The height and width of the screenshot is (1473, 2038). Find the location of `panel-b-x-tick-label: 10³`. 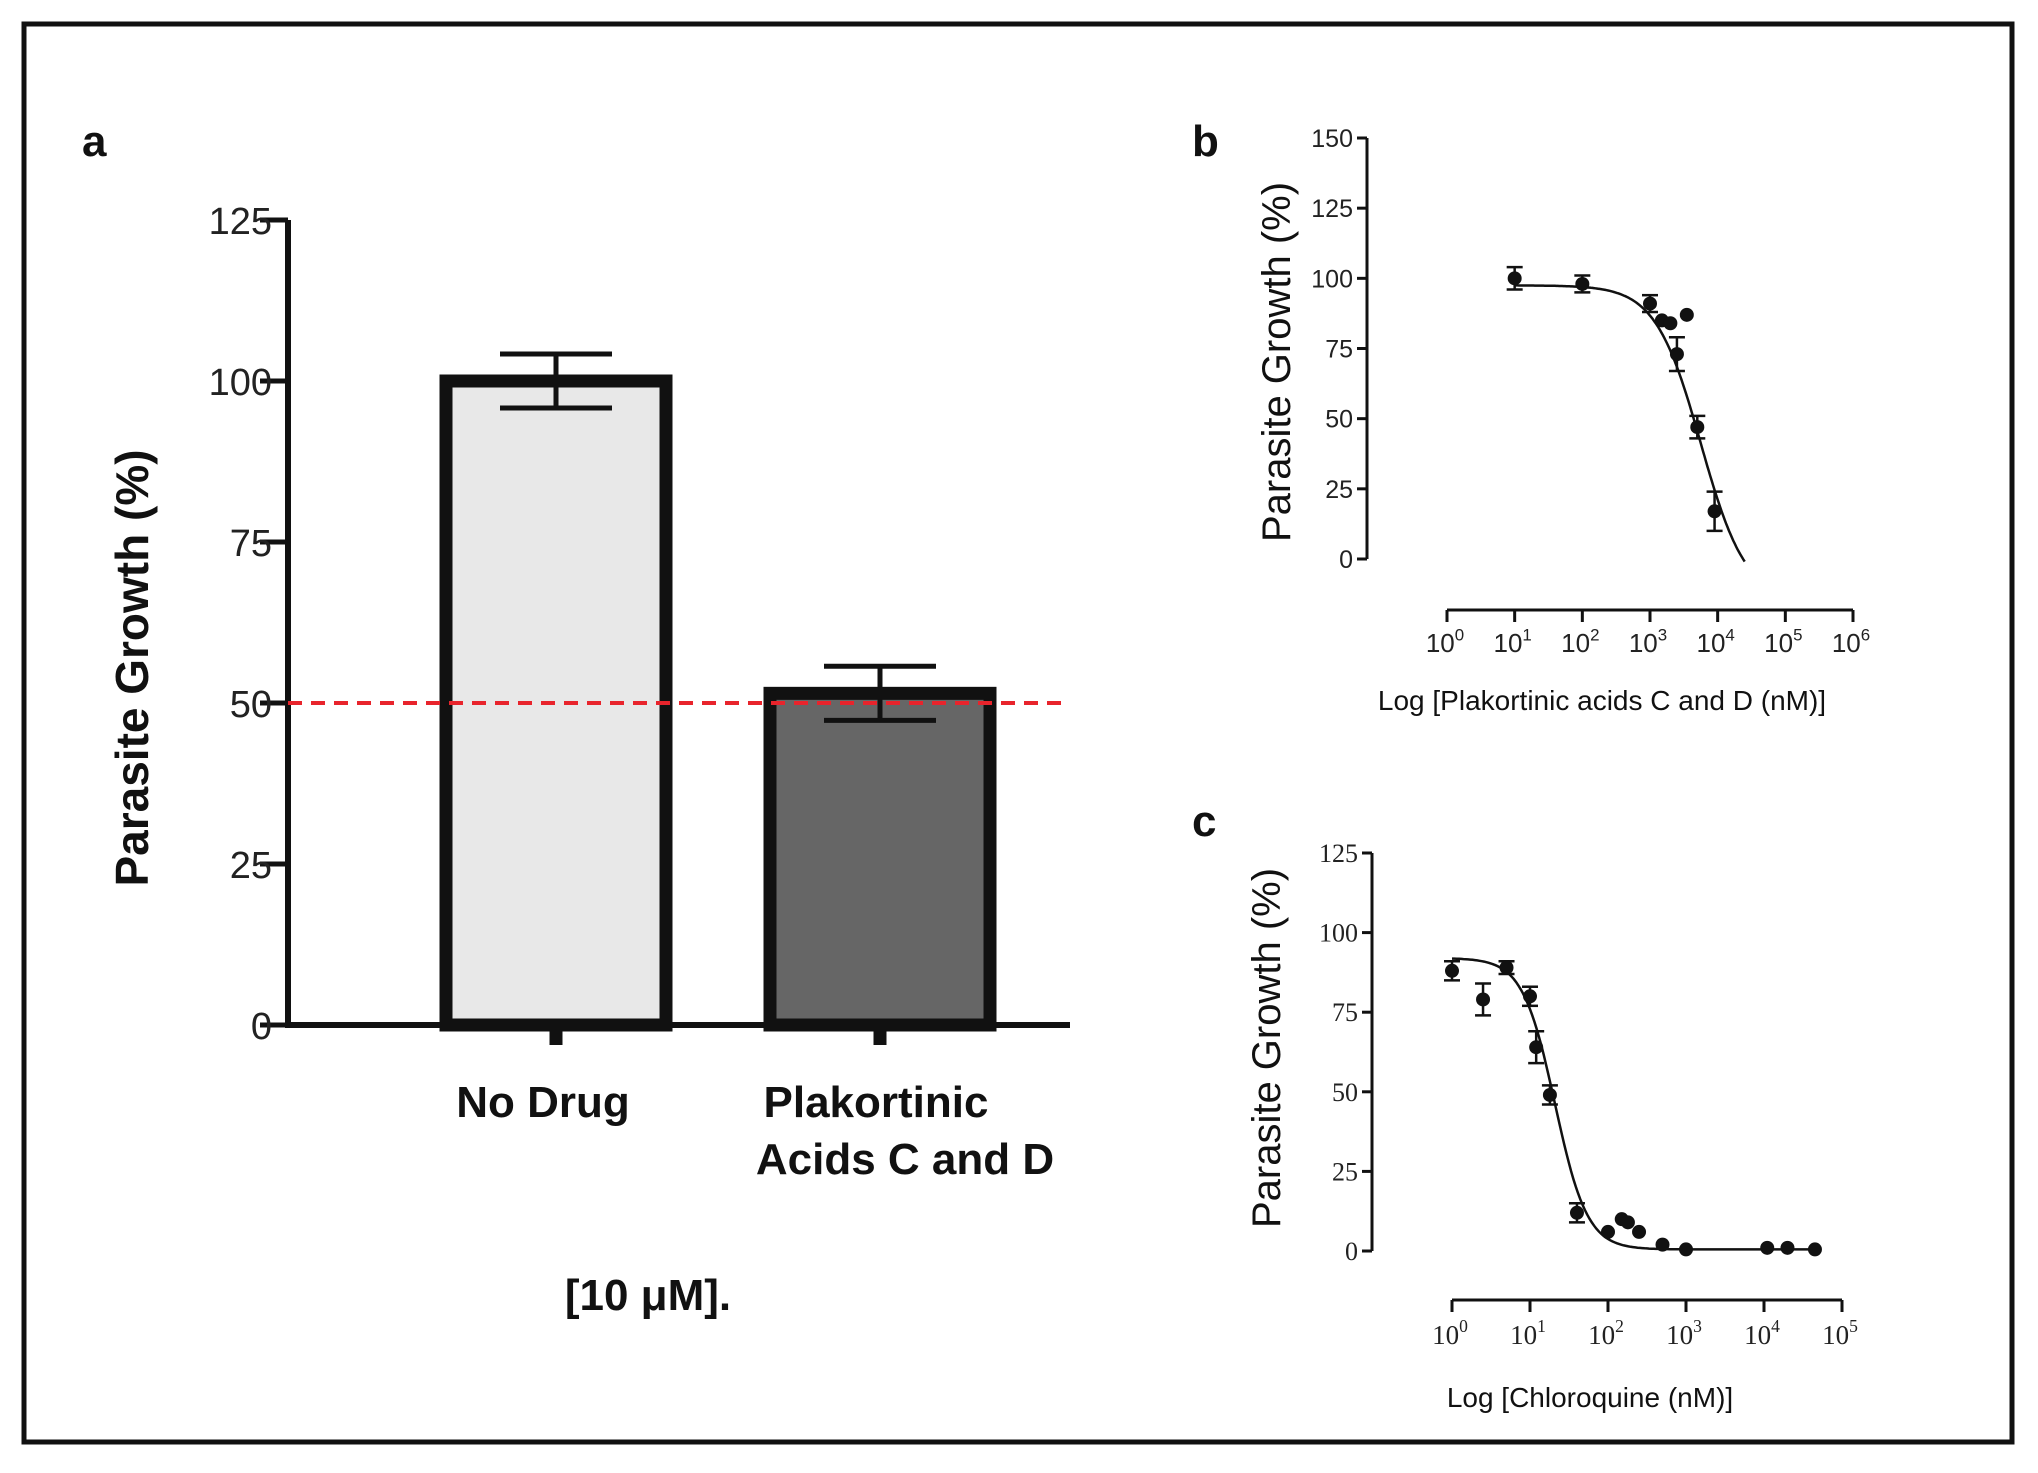

panel-b-x-tick-label: 10³ is located at coordinates (1648, 641).